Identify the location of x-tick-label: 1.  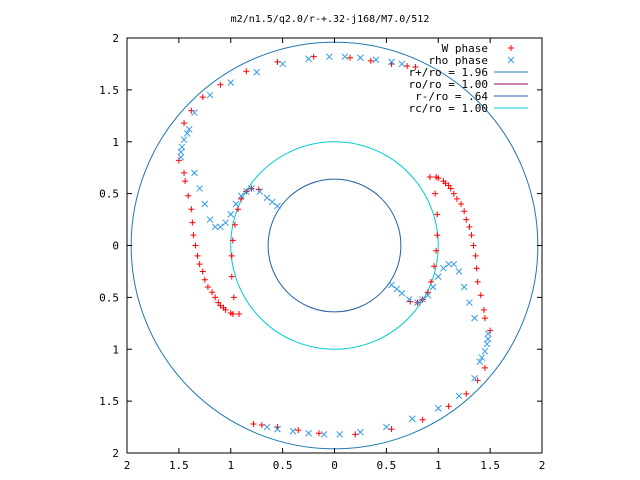
(230, 465).